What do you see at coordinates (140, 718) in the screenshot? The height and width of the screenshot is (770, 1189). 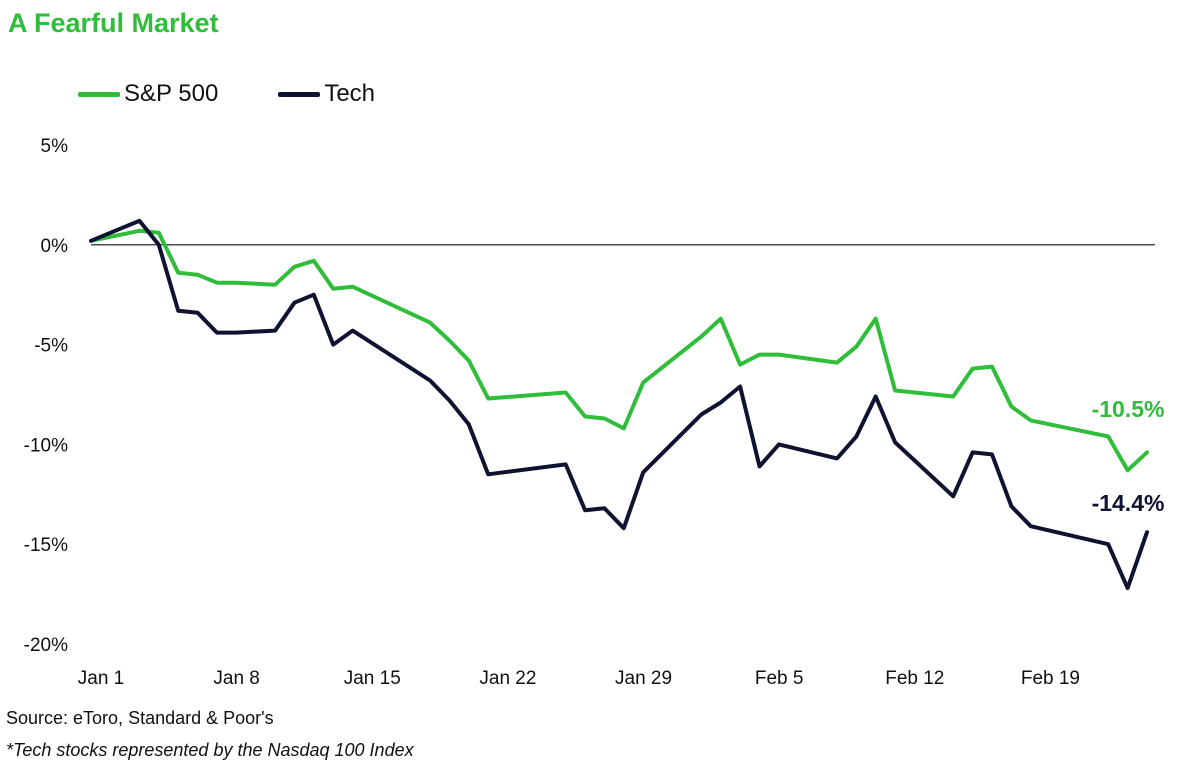 I see `source-note: Source: eToro, Standard & Poor's` at bounding box center [140, 718].